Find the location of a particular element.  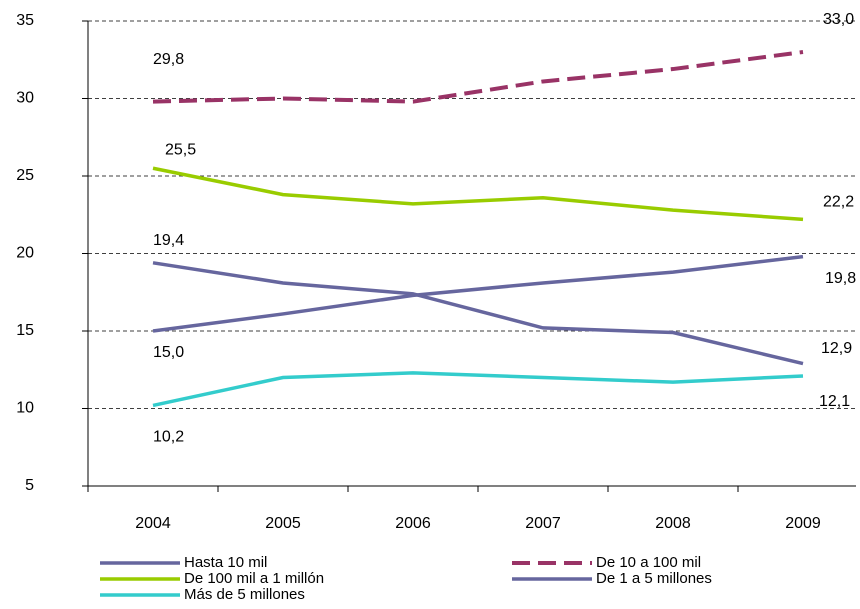

data-label: 29,8 is located at coordinates (168, 59).